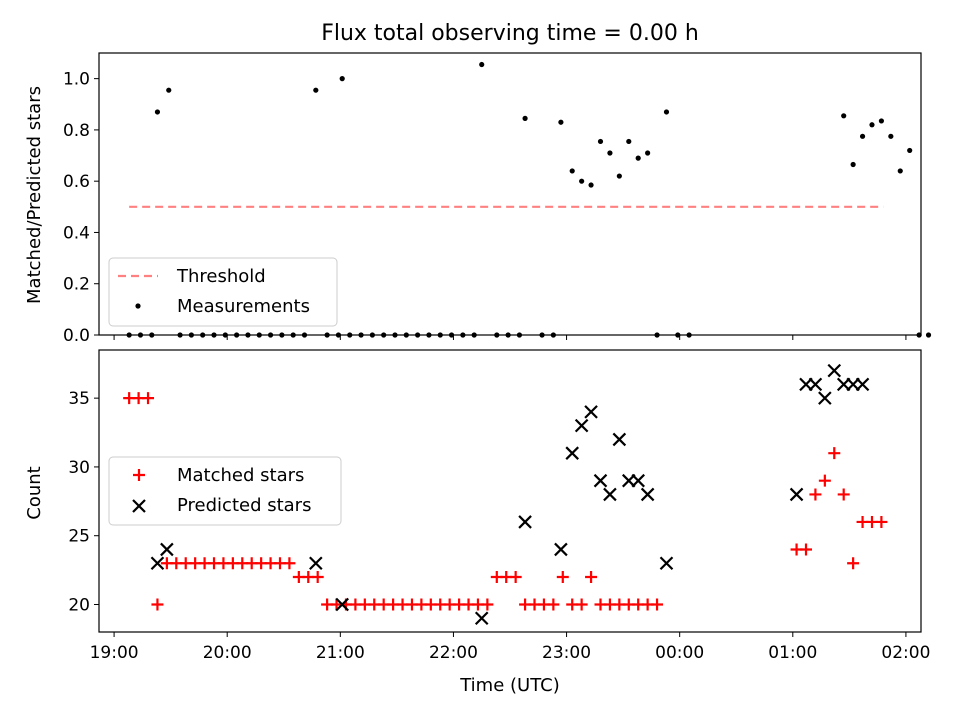 The image size is (960, 720). I want to click on top-y-tick-label: 0.8, so click(76, 131).